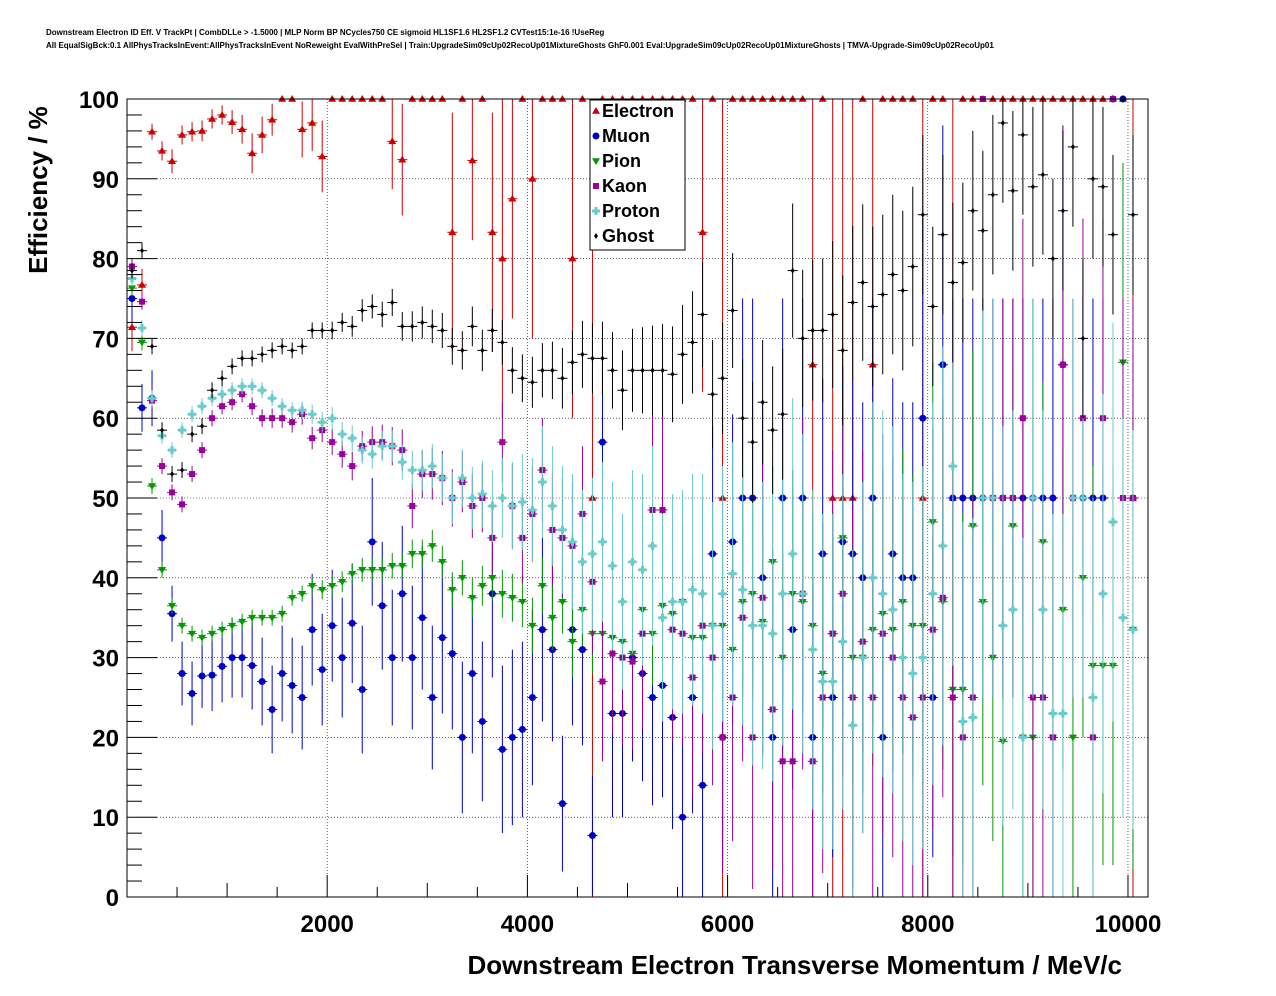 This screenshot has width=1276, height=996. What do you see at coordinates (112, 898) in the screenshot?
I see `y-tick-label: 0` at bounding box center [112, 898].